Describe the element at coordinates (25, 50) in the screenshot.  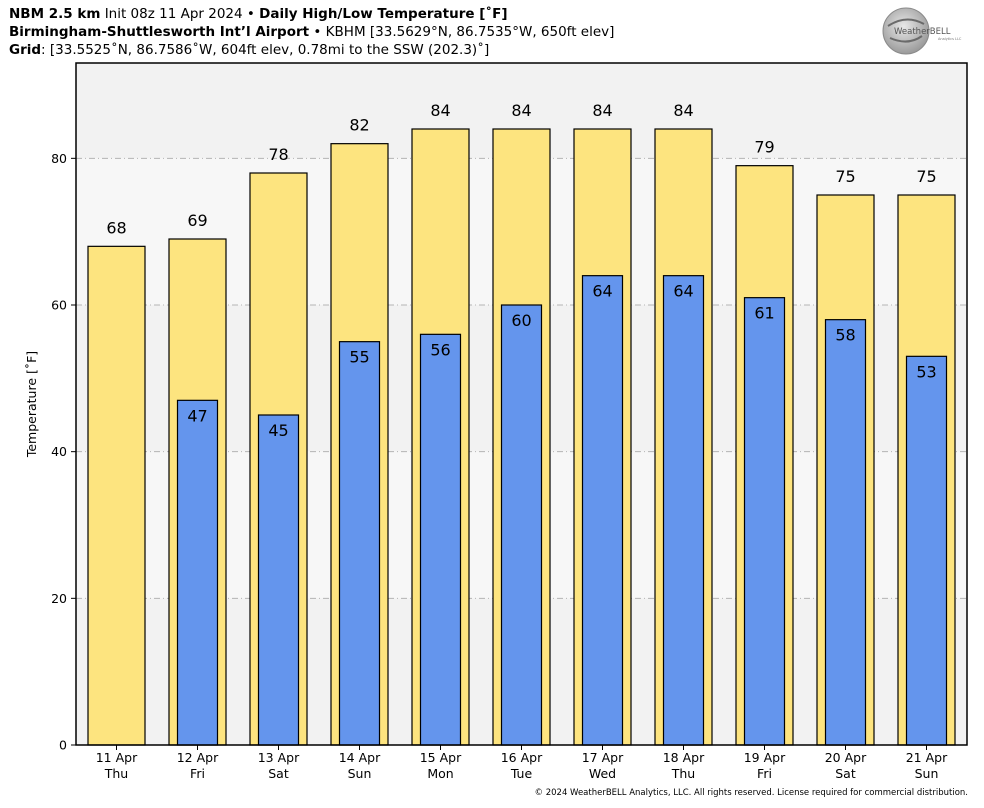
I see `grid-label: Grid` at that location.